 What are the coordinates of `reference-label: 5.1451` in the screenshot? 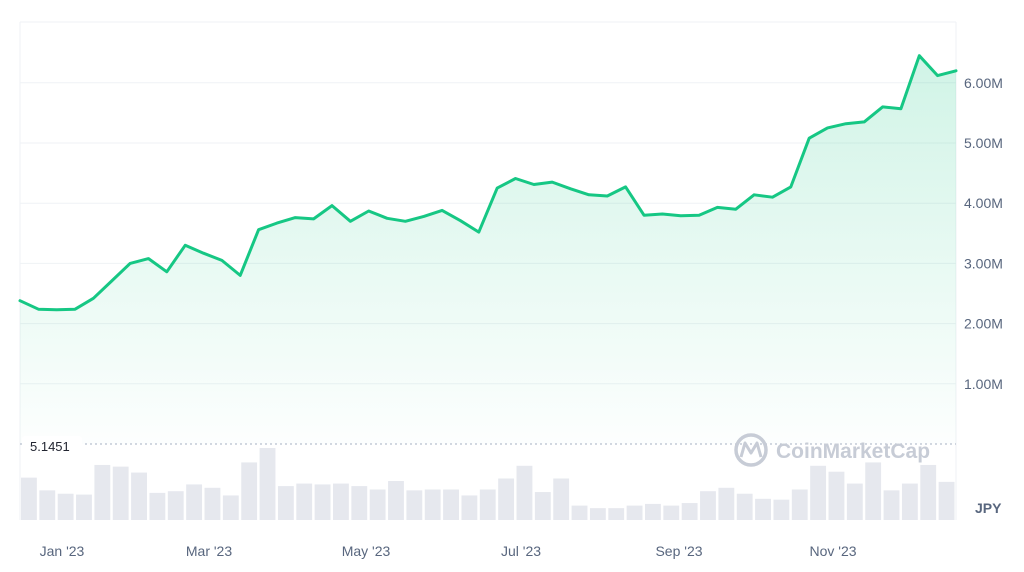 It's located at (50, 446).